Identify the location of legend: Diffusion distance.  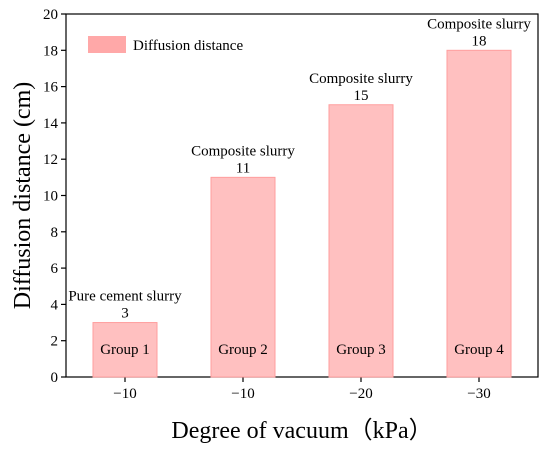
(165, 45).